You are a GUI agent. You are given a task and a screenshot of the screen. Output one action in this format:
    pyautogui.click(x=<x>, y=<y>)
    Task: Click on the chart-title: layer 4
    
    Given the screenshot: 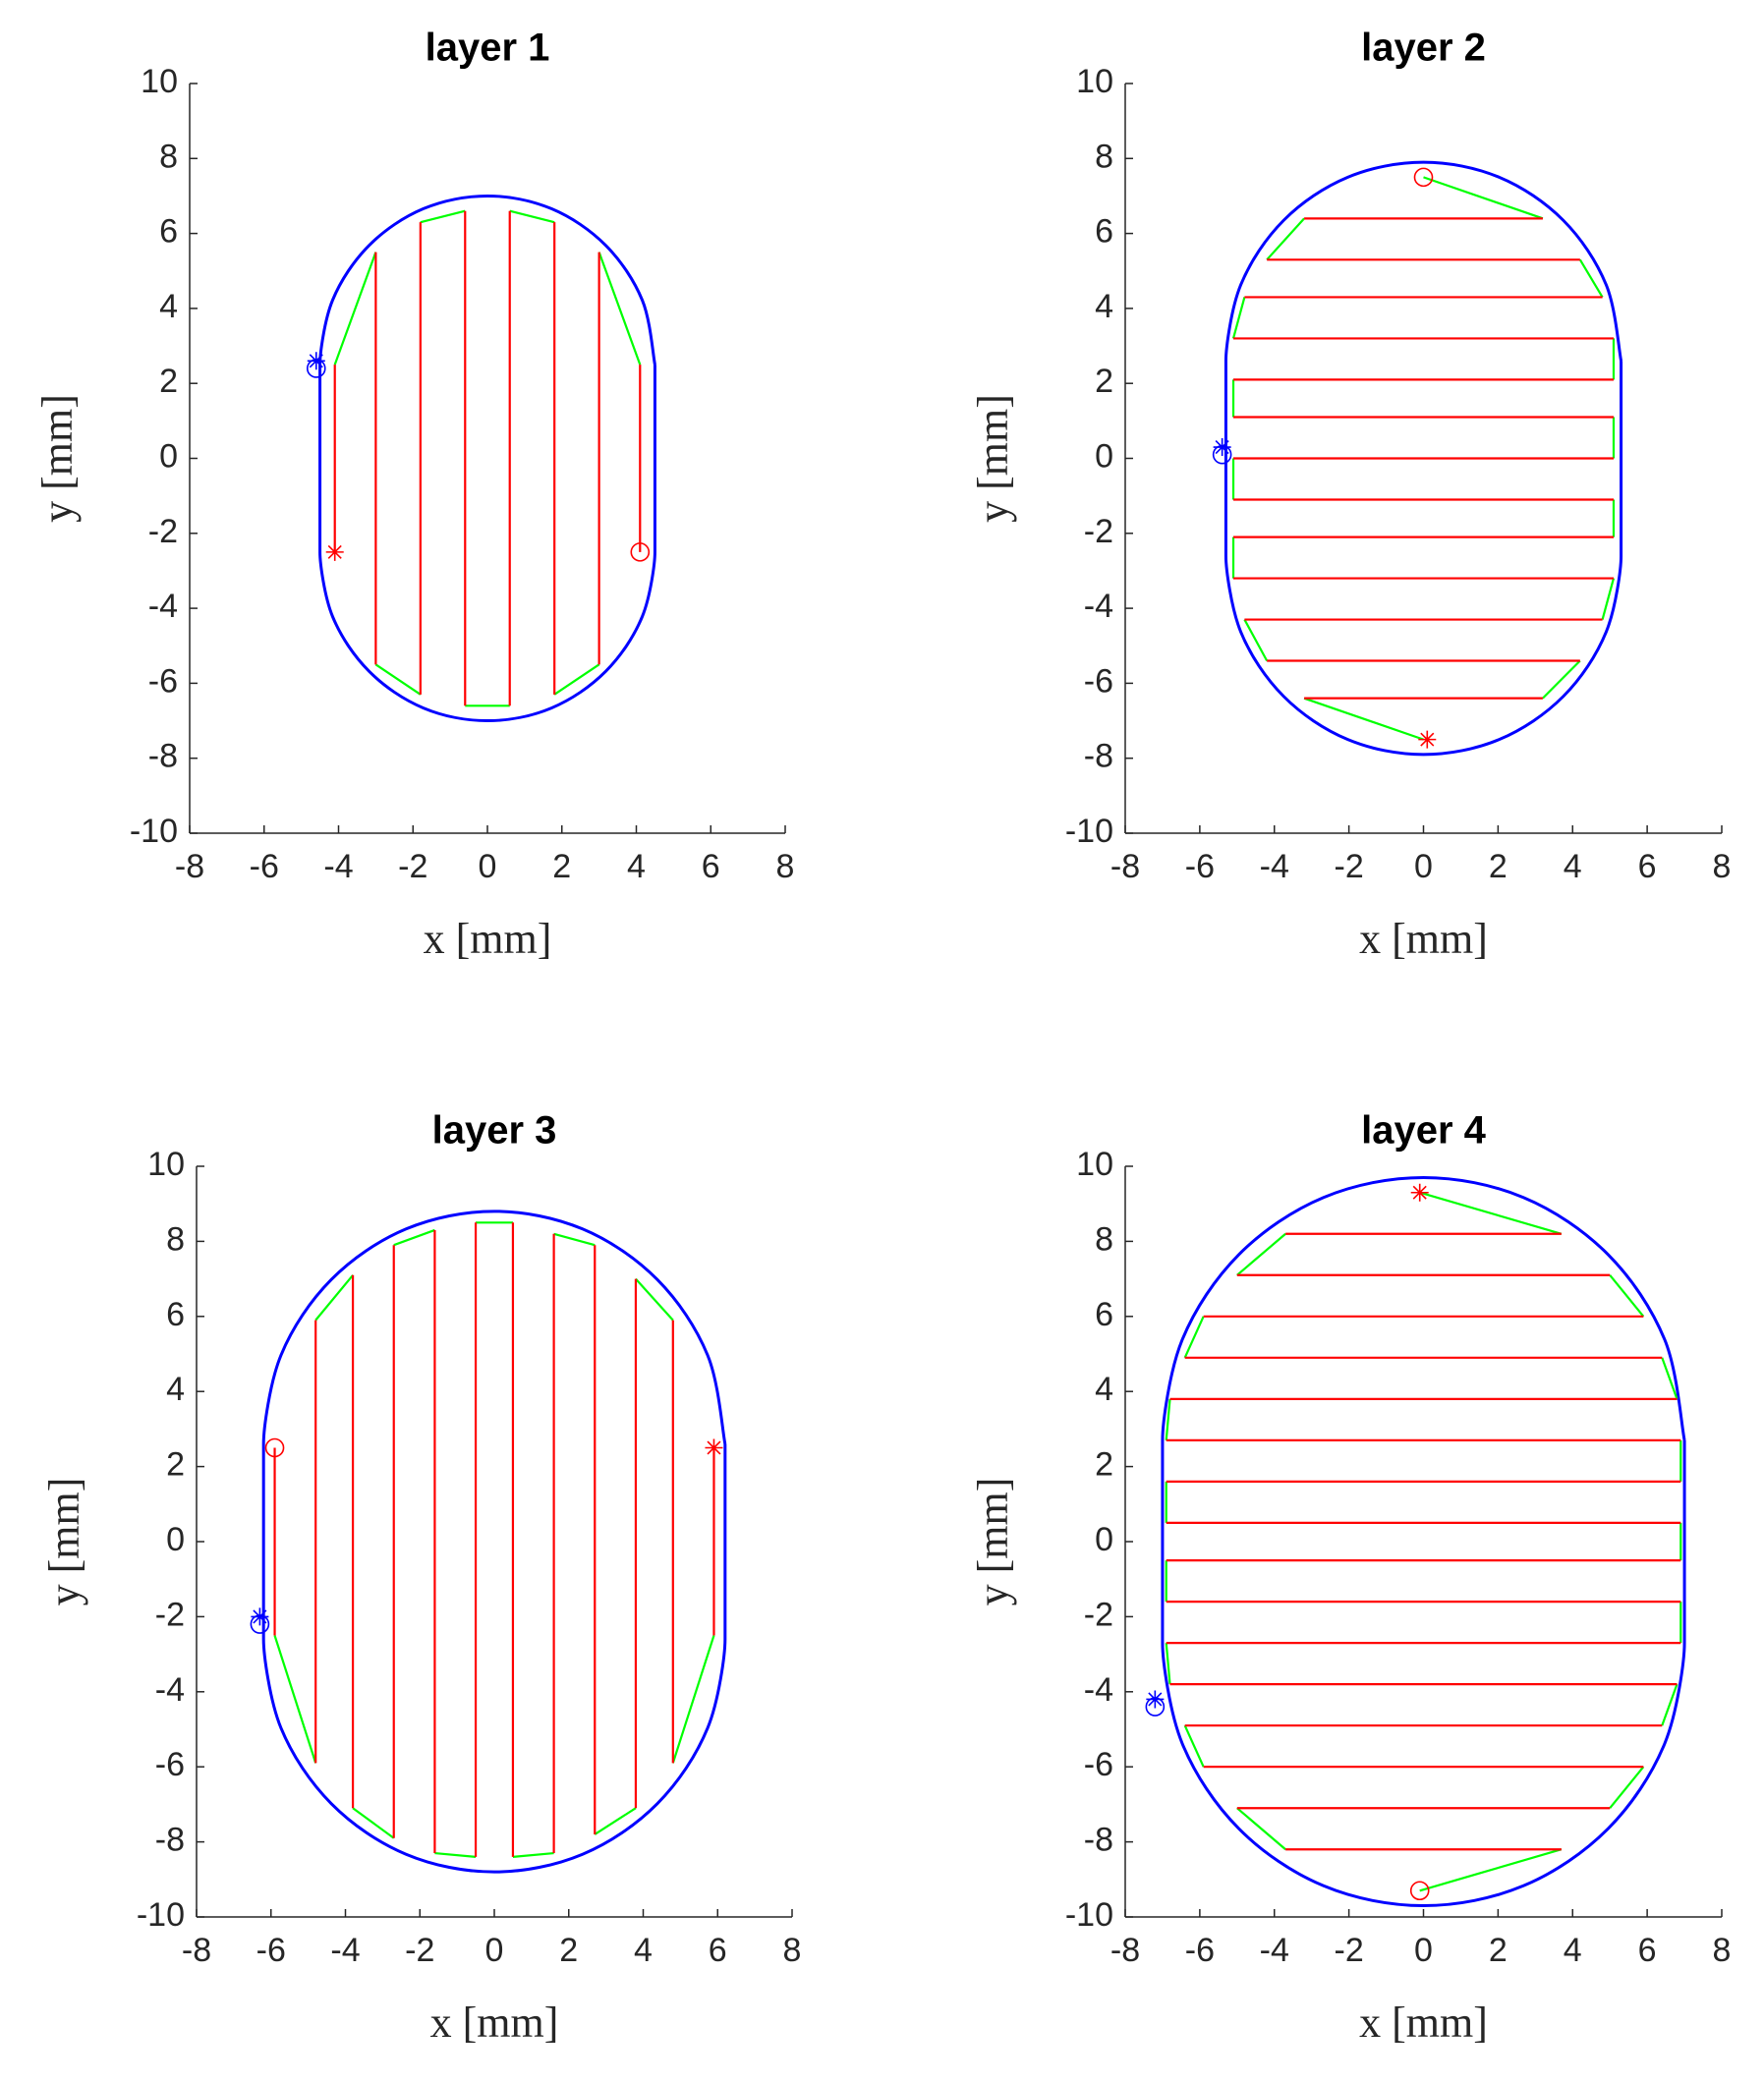 What is the action you would take?
    pyautogui.click(x=1424, y=1131)
    